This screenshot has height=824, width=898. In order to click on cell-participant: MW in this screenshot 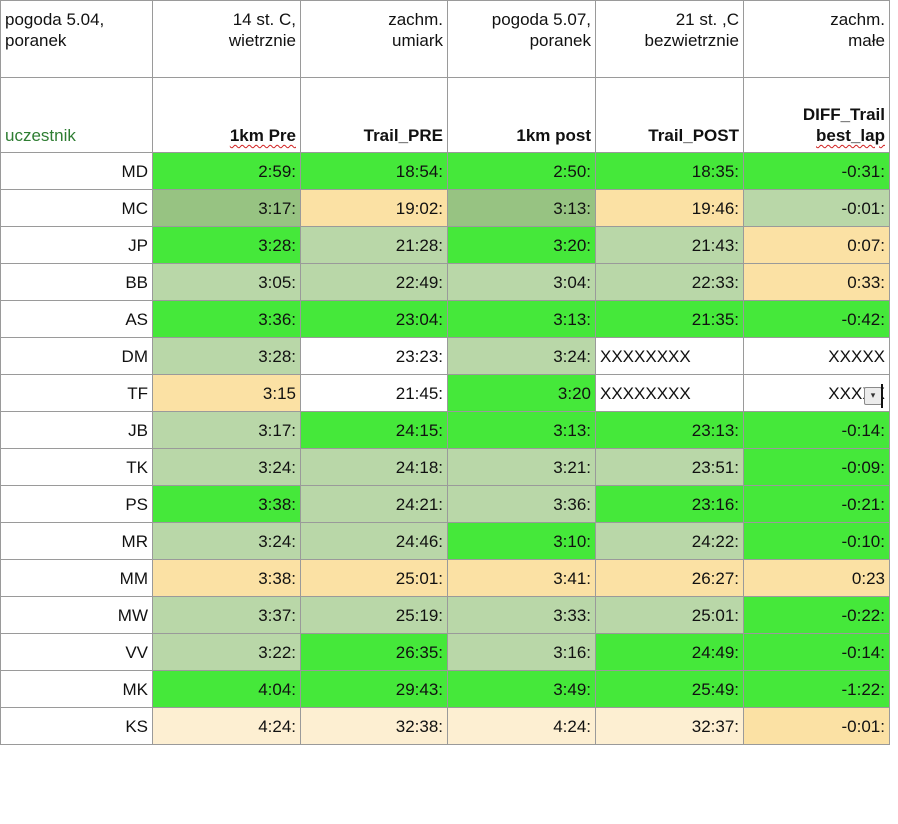, I will do `click(76, 615)`.